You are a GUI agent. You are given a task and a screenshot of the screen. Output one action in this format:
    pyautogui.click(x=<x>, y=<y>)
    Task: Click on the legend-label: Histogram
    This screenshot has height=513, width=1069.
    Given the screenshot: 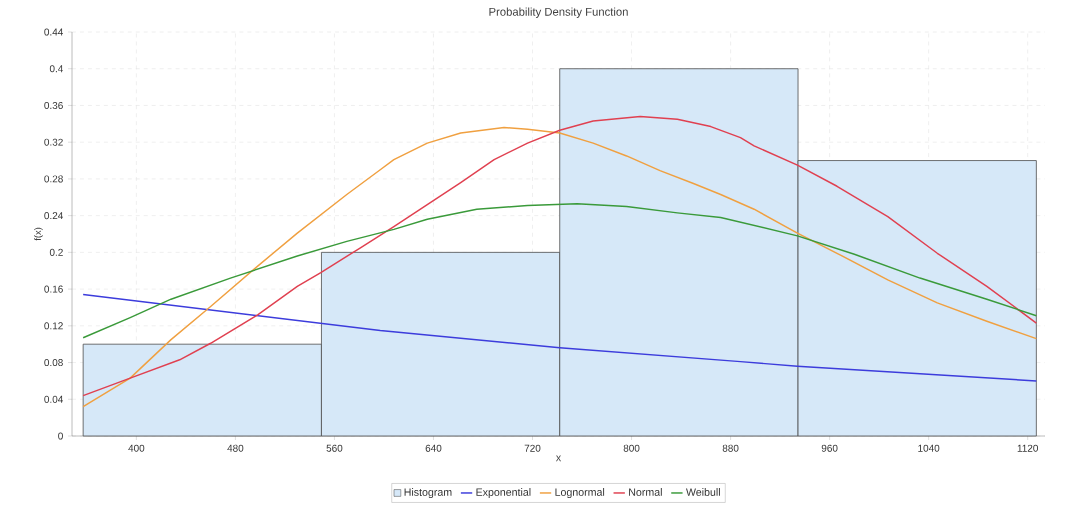 What is the action you would take?
    pyautogui.click(x=428, y=493)
    